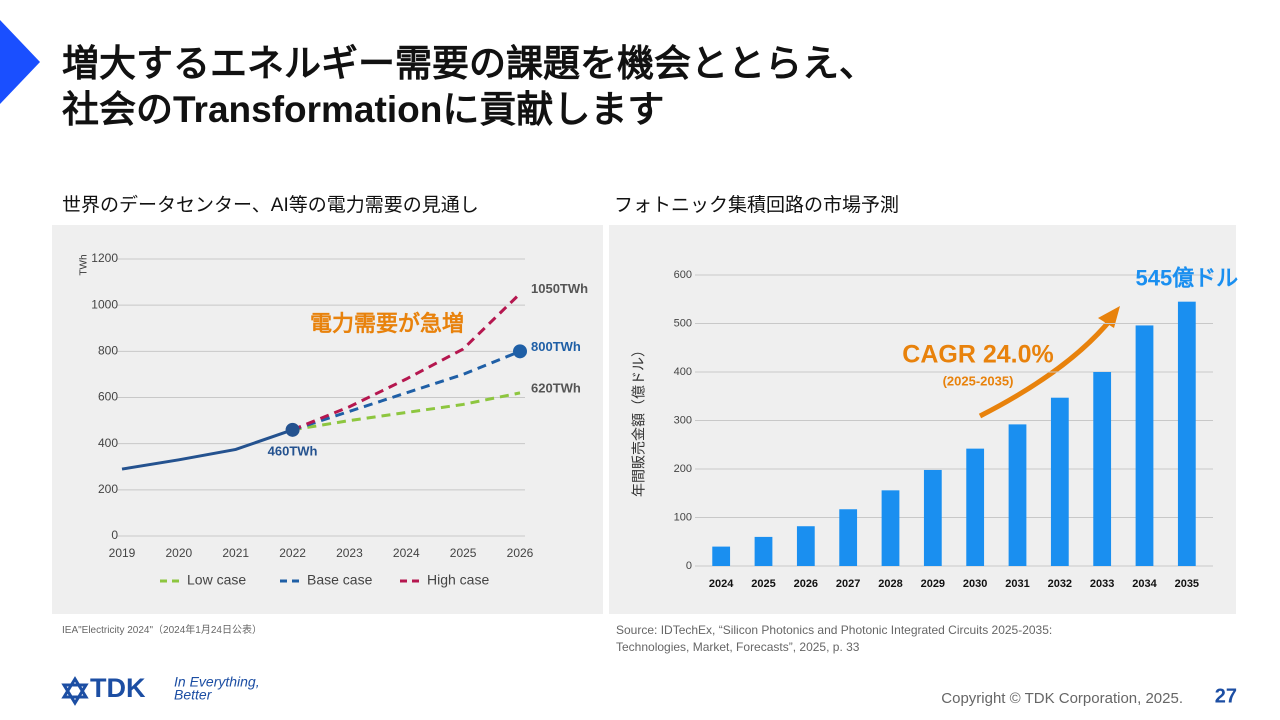  Describe the element at coordinates (293, 450) in the screenshot. I see `data-label: 460TWh` at that location.